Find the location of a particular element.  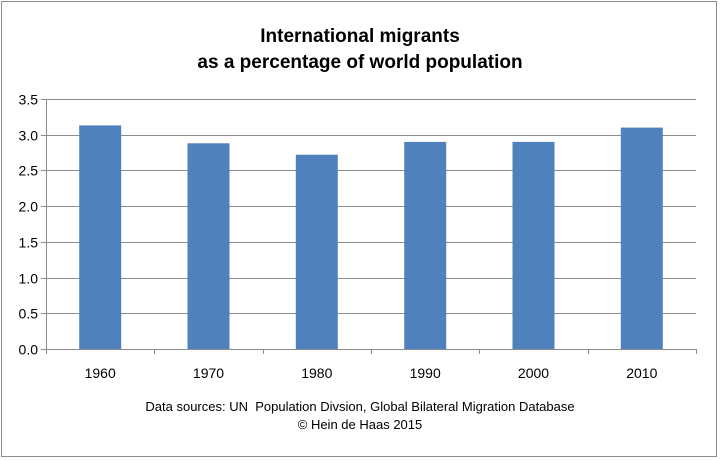

bar-2010 is located at coordinates (641, 238).